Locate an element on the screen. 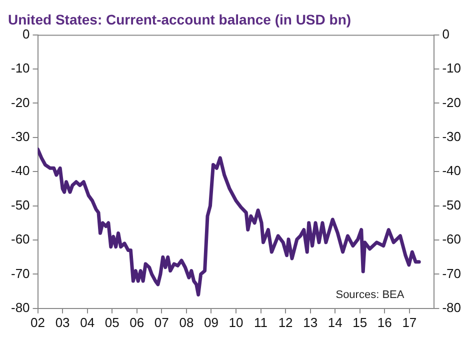  x-tick-label: 15 is located at coordinates (360, 322).